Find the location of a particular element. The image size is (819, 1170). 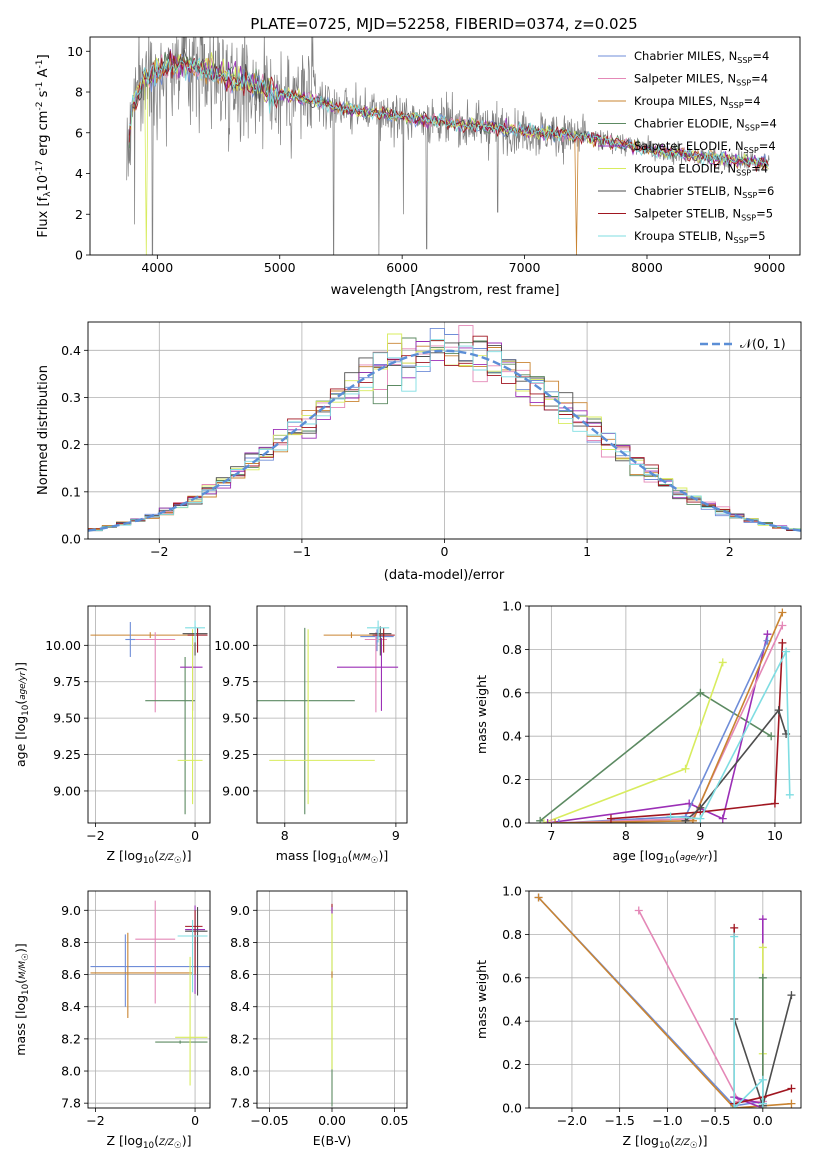

x-tick-label: −2.0 is located at coordinates (572, 1120).